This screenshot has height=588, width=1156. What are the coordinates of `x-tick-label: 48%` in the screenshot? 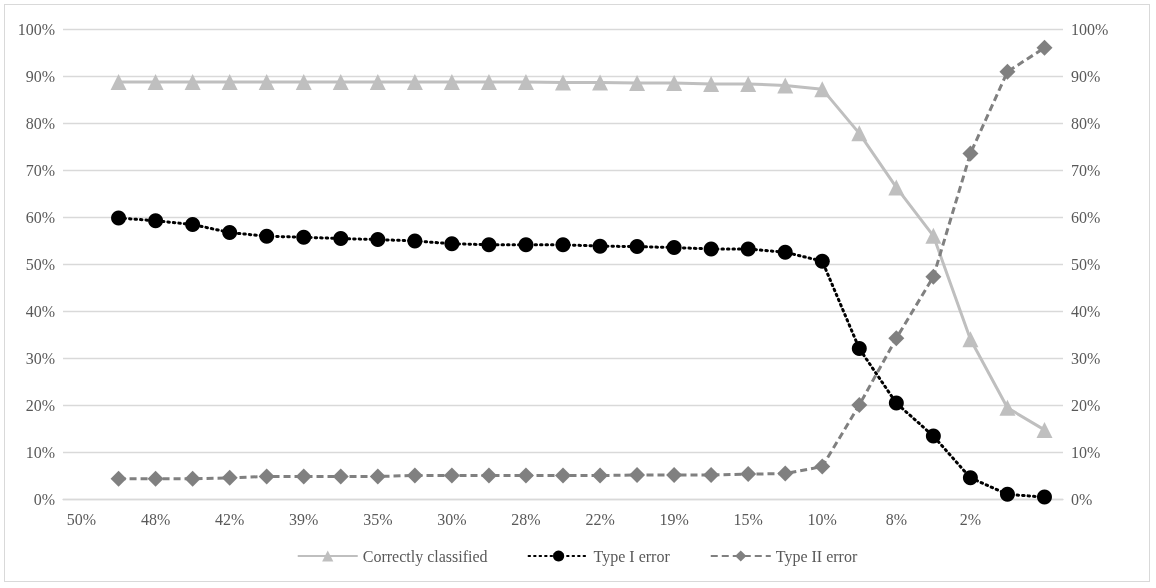 It's located at (155, 519).